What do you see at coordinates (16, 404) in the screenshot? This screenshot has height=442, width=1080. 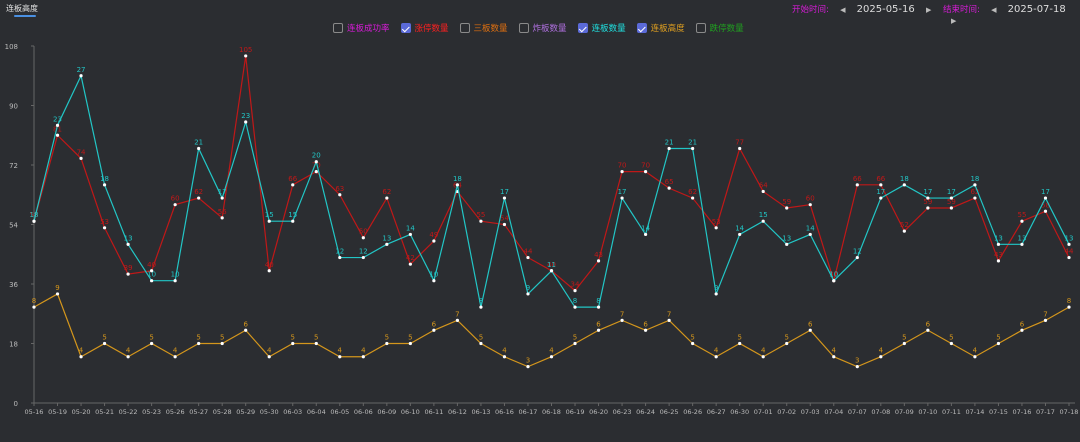 I see `y-tick-label: 0` at bounding box center [16, 404].